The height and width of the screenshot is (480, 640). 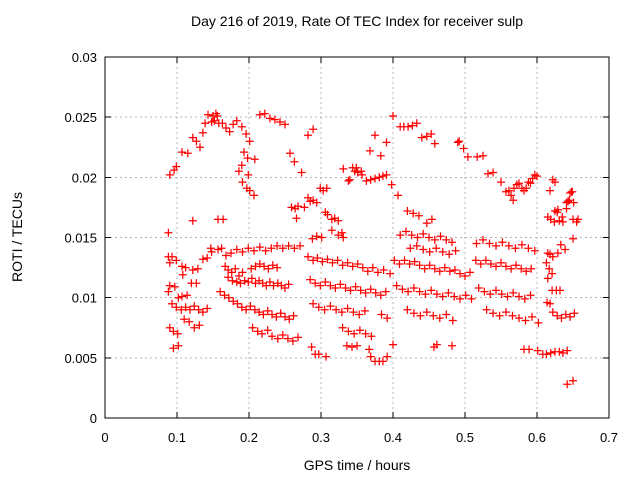 I want to click on svg-text: 0.4, so click(x=393, y=437).